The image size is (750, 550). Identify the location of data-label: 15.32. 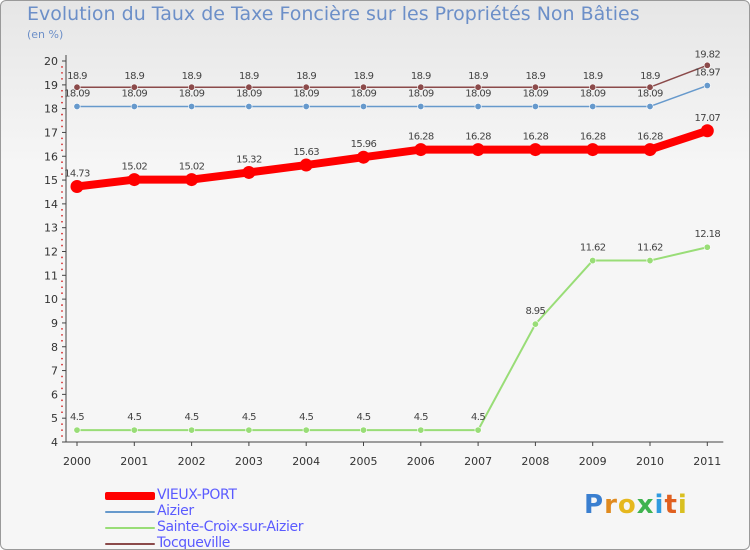
(249, 159).